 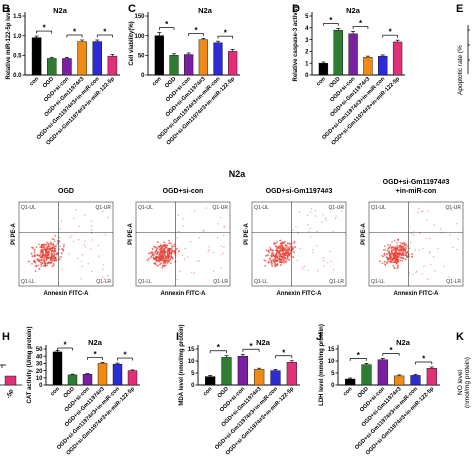 What do you see at coordinates (416, 244) in the screenshot?
I see `flow-plot-frame` at bounding box center [416, 244].